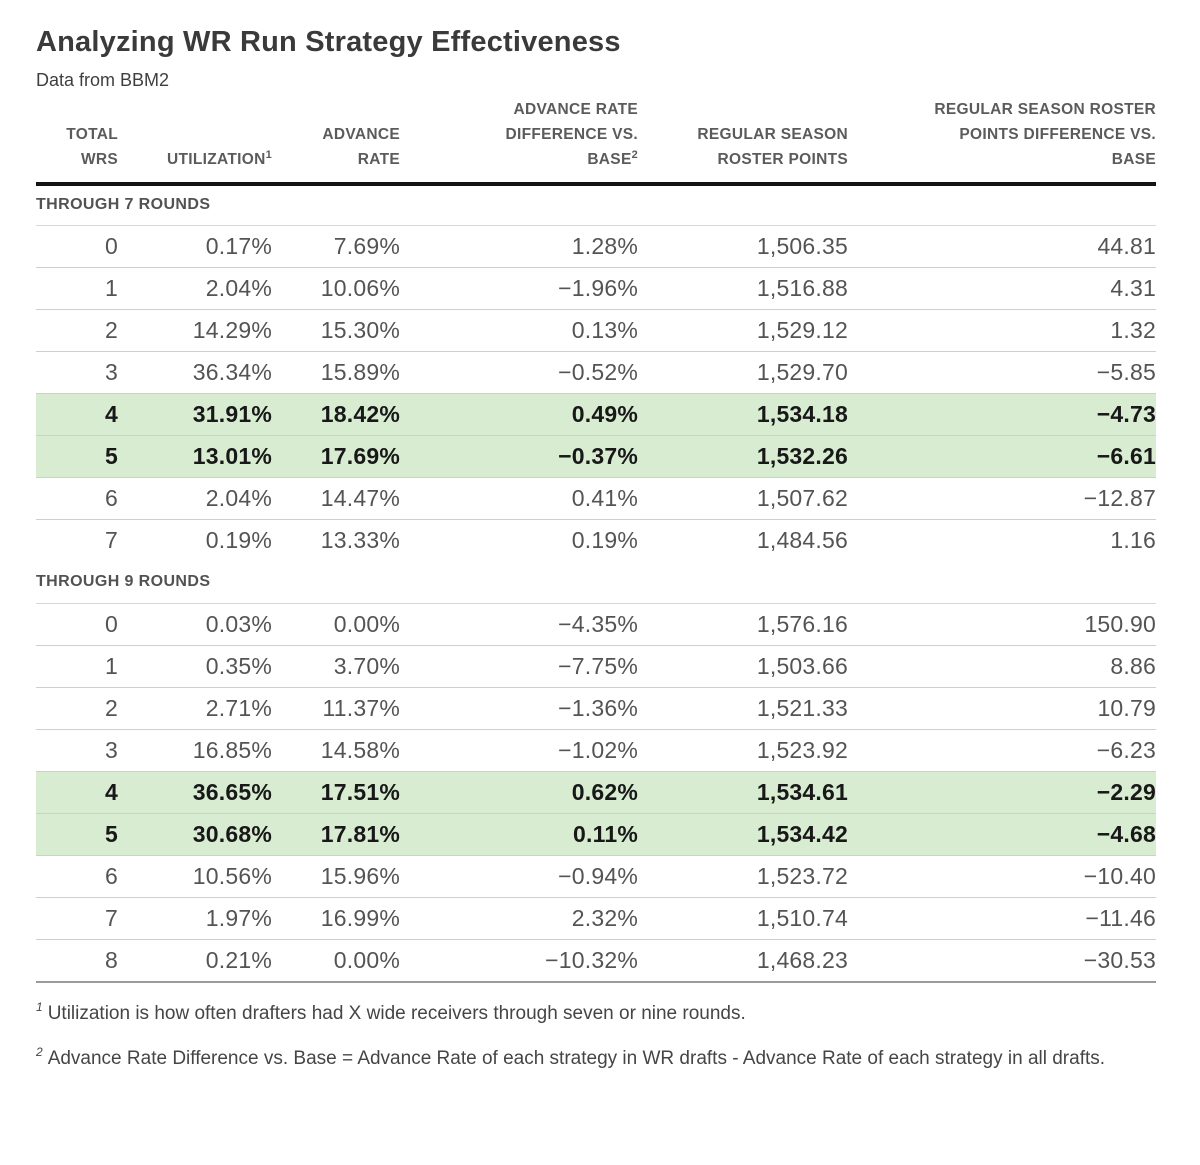 The image size is (1200, 1165). I want to click on table-row: 3 16.85% 14.58% −1.02% 1,523.92 −6.23, so click(596, 751).